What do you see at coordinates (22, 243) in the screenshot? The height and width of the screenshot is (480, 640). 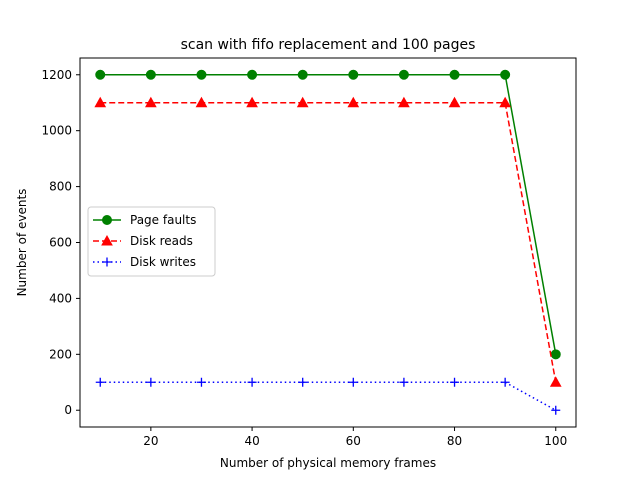 I see `y-axis-label: Number of events` at bounding box center [22, 243].